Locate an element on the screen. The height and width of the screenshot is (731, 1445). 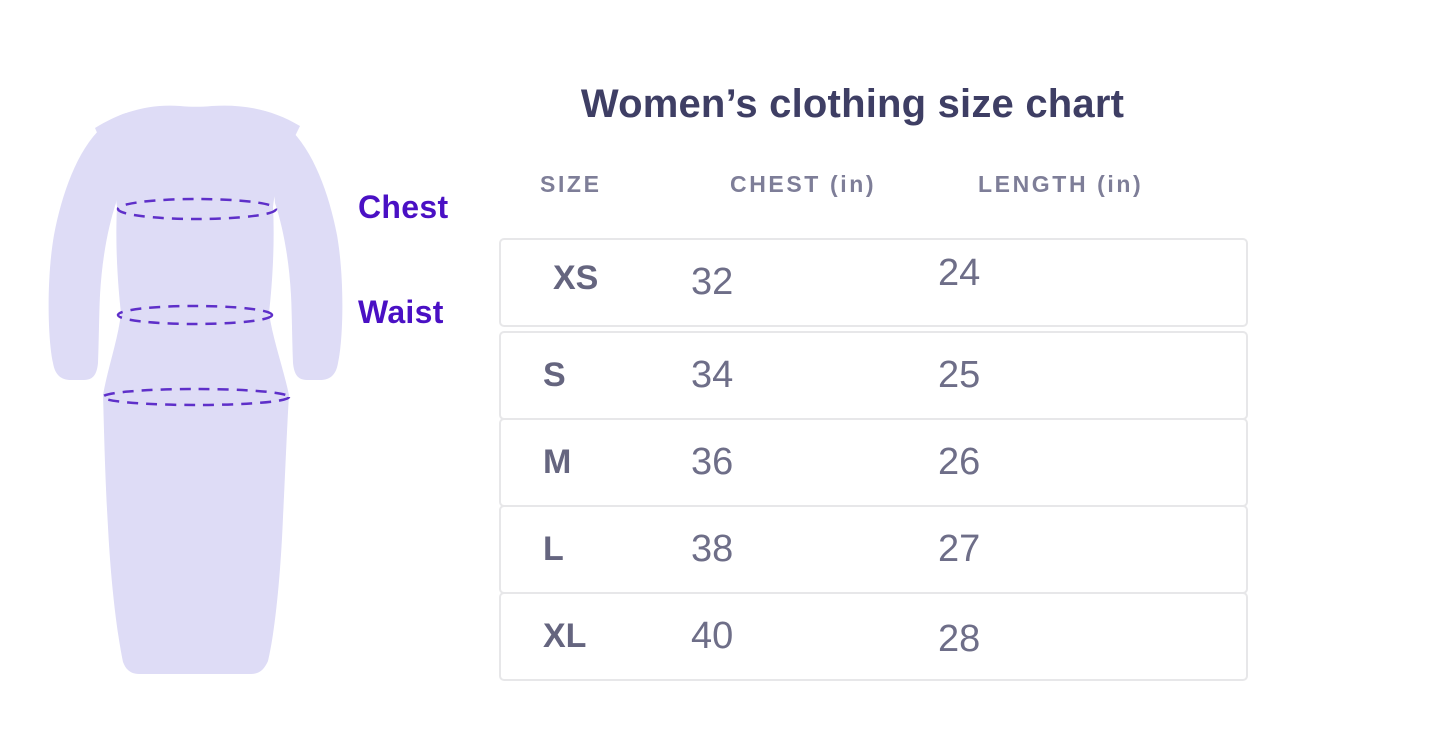
length-cell: 28 is located at coordinates (959, 639).